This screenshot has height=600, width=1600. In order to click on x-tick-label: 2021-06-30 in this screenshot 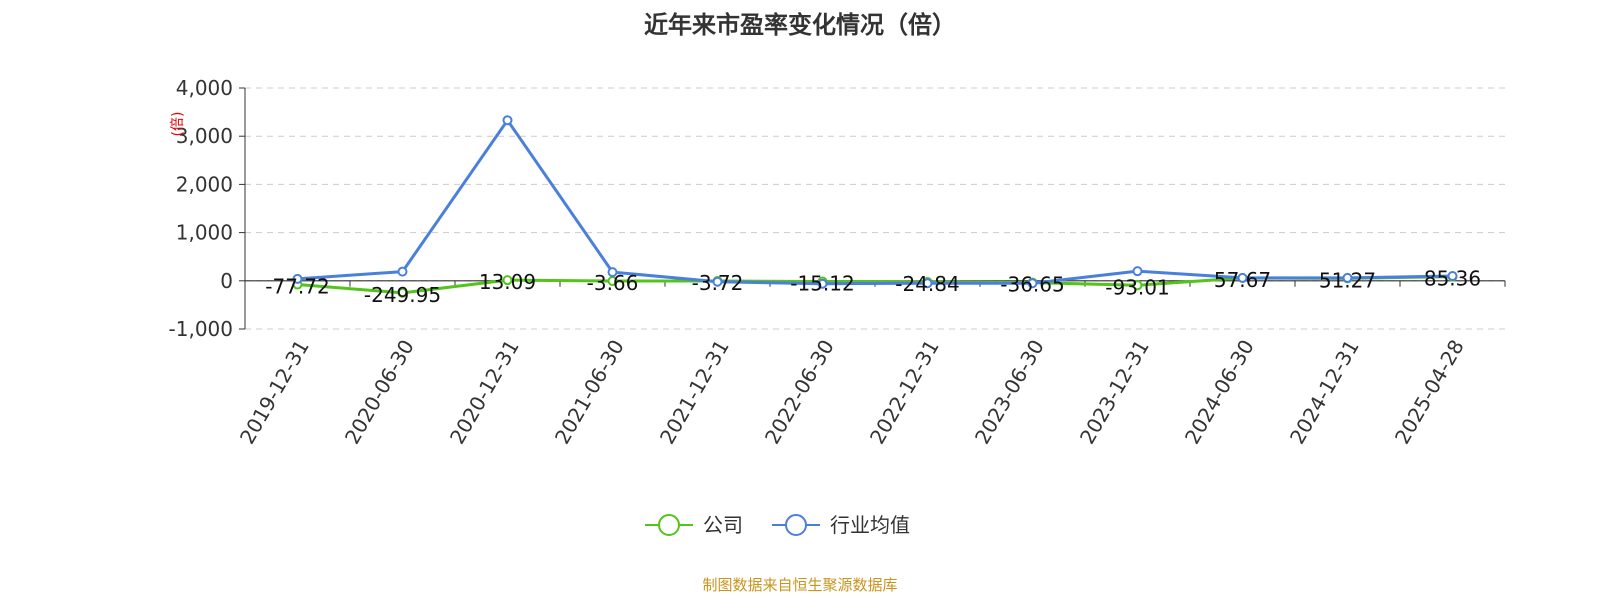, I will do `click(589, 392)`.